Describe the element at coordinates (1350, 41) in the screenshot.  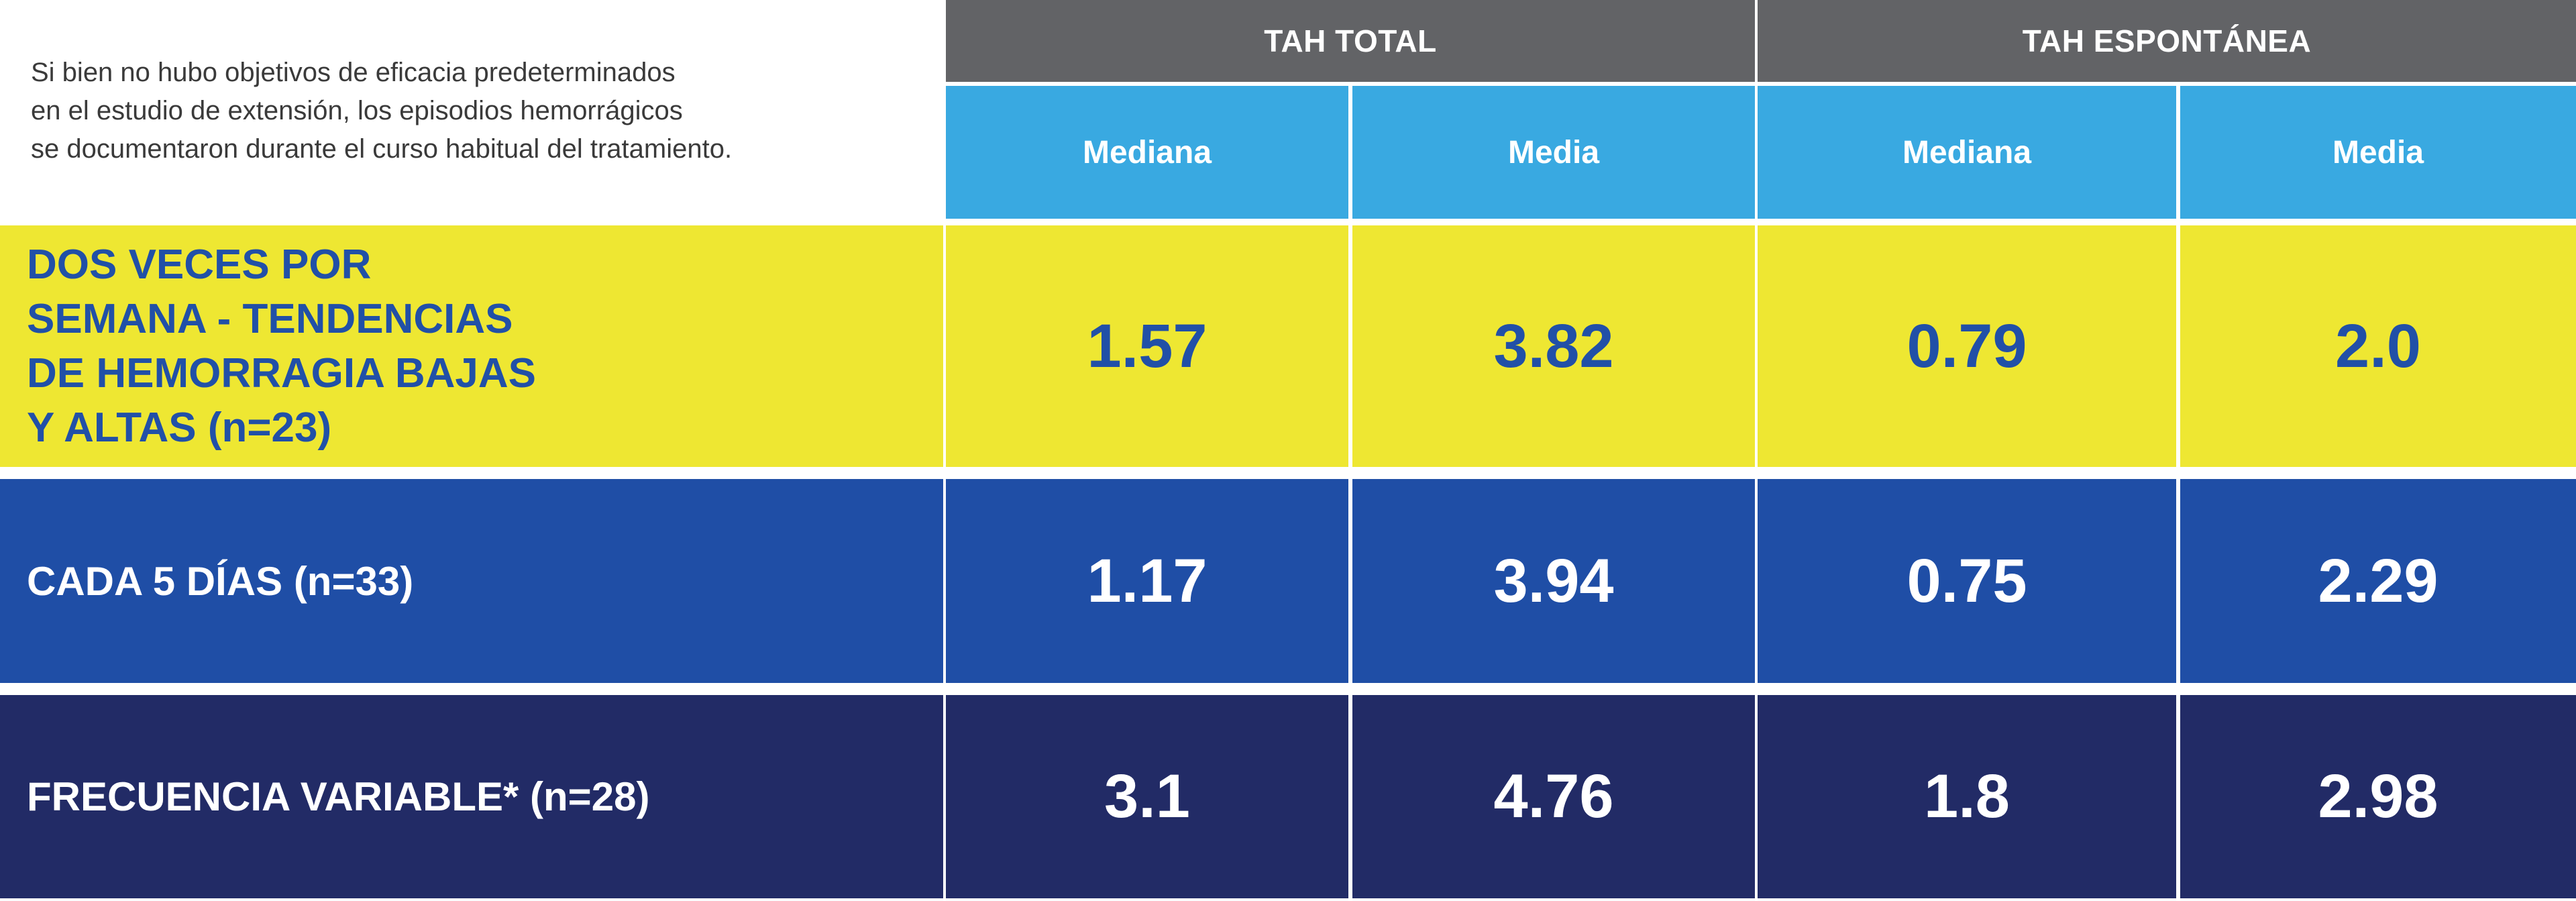
I see `group-header-tah-total: TAH TOTAL` at that location.